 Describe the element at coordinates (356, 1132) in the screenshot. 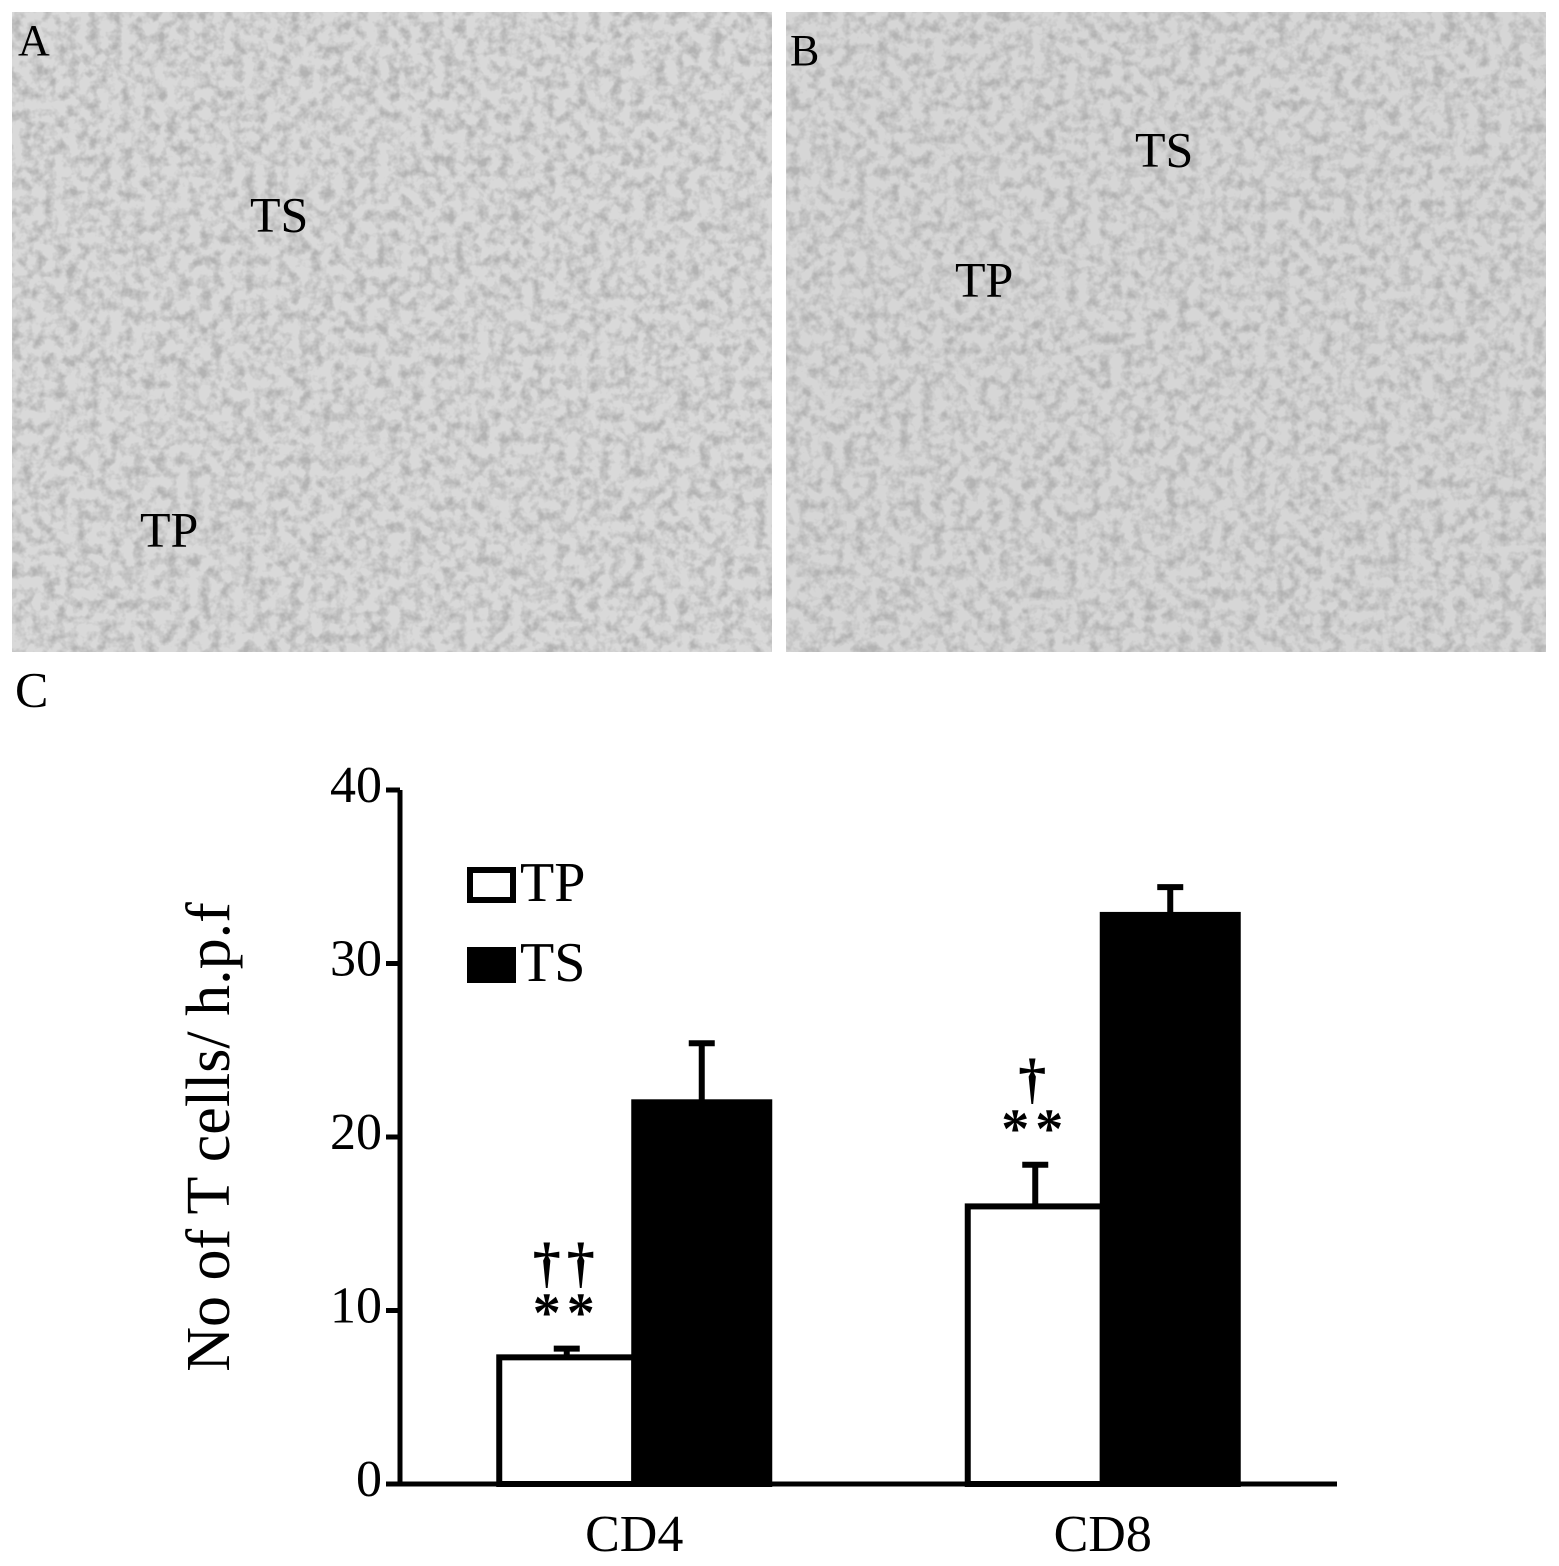

I see `y-tick-label: 20` at that location.